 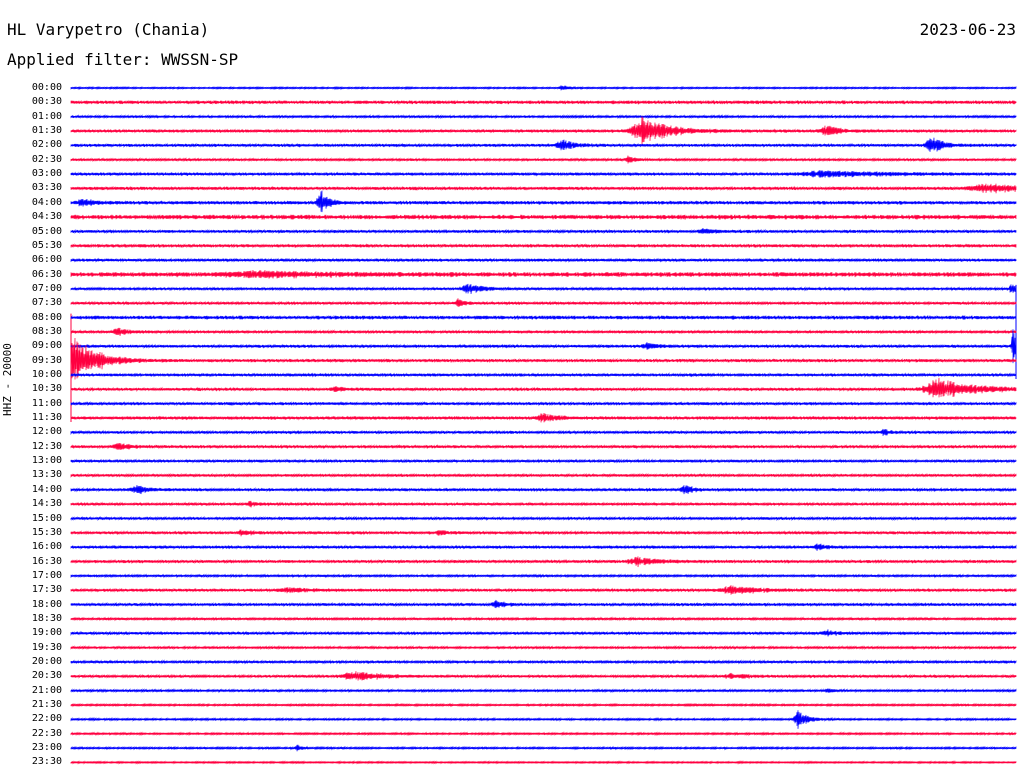 What do you see at coordinates (46, 145) in the screenshot?
I see `time-label: 02:00` at bounding box center [46, 145].